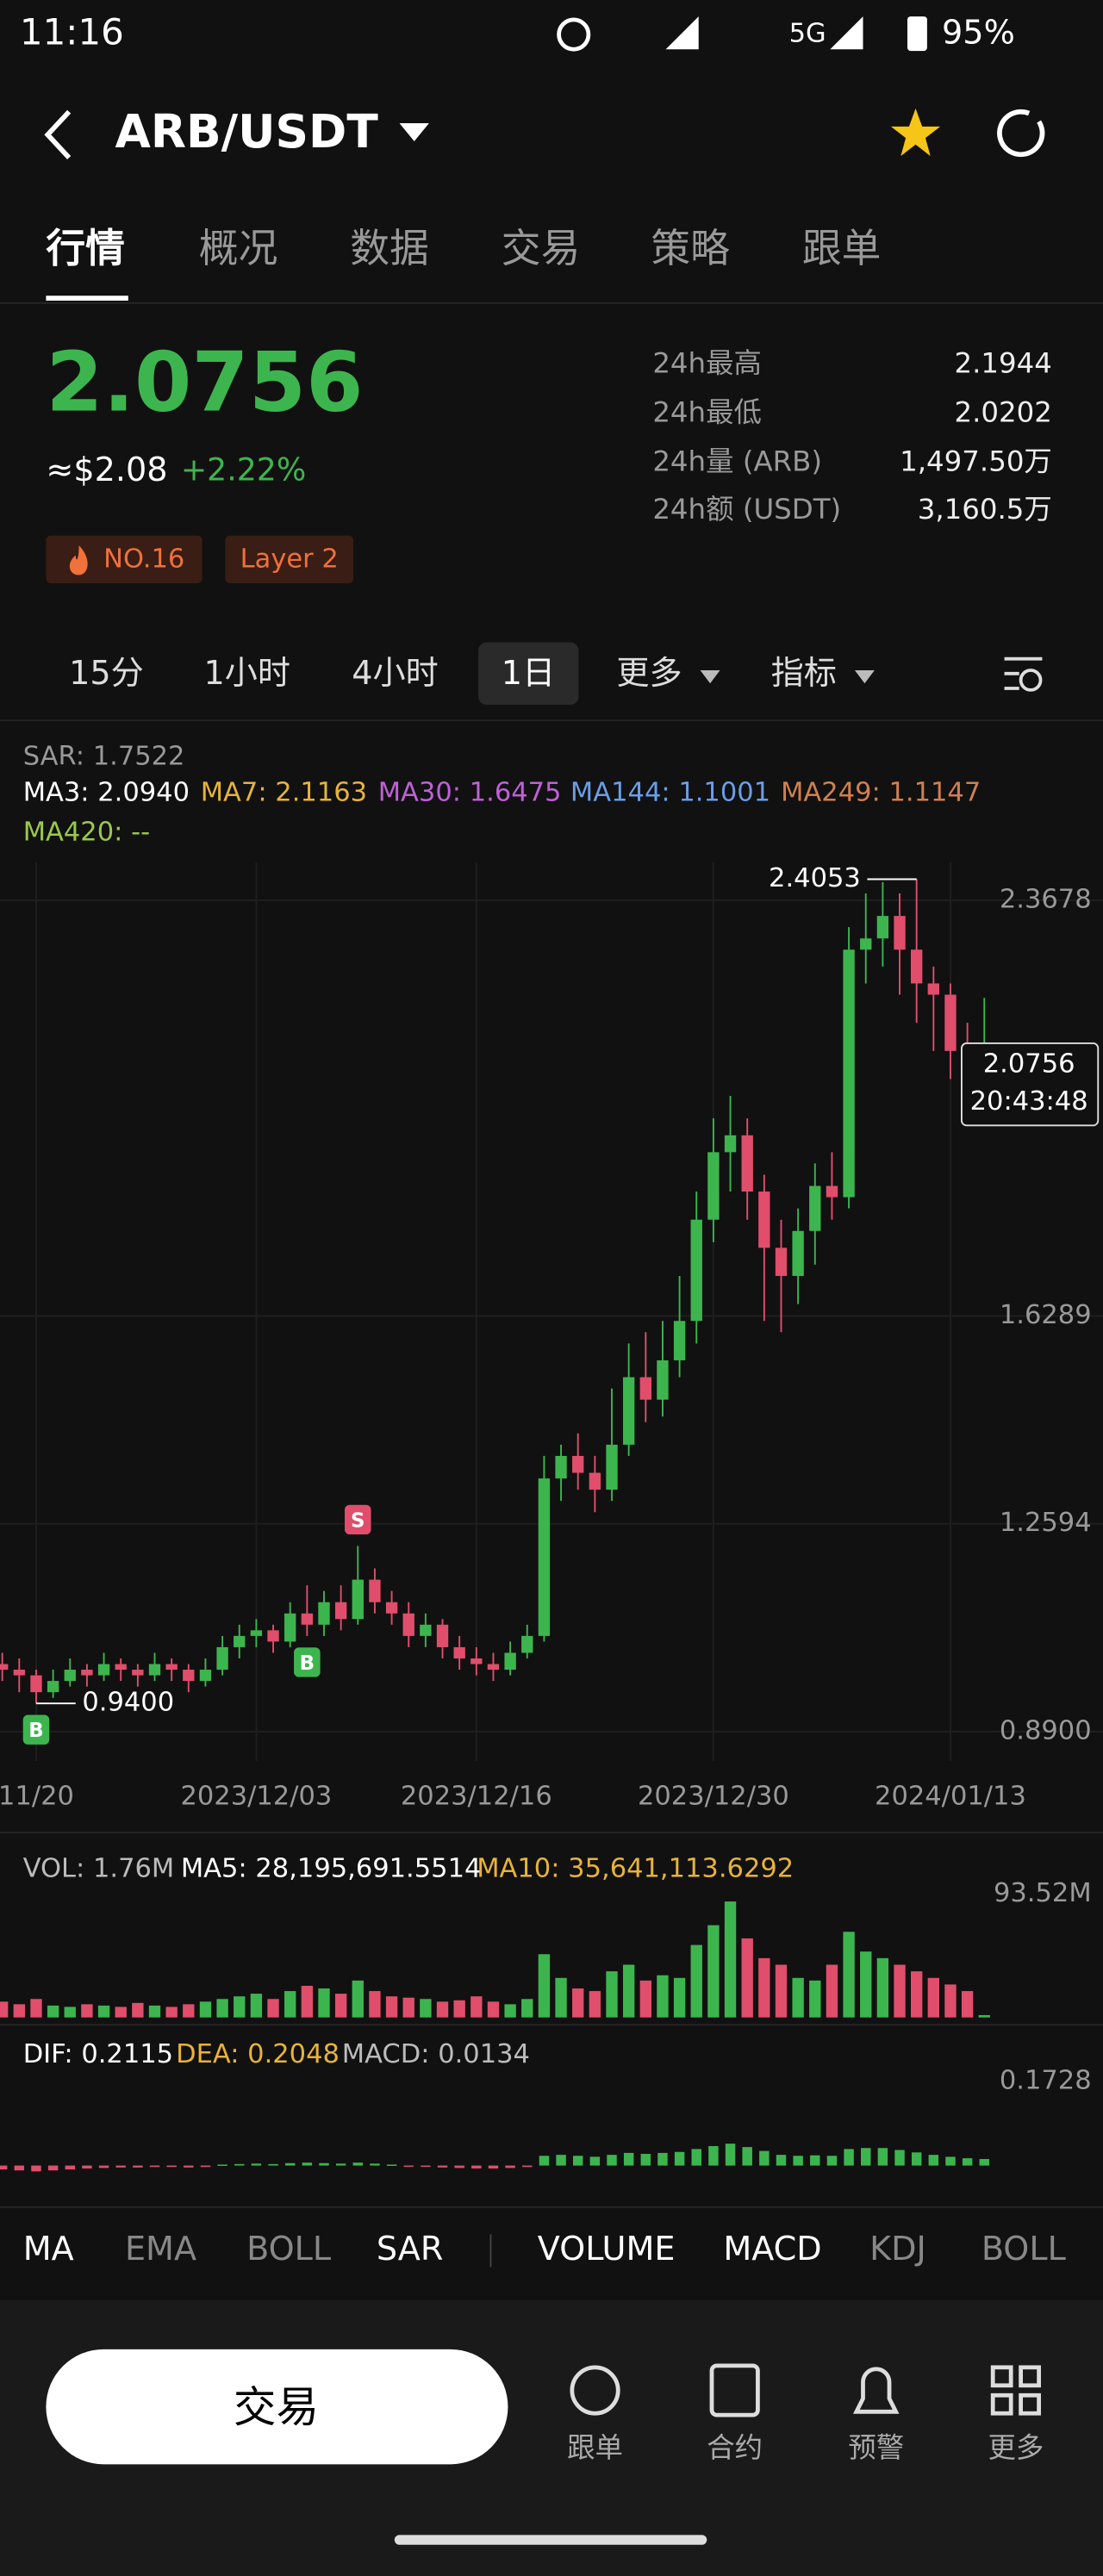 Image resolution: width=1103 pixels, height=2576 pixels. Describe the element at coordinates (1046, 1523) in the screenshot. I see `y-tick-label: 1.2594` at that location.